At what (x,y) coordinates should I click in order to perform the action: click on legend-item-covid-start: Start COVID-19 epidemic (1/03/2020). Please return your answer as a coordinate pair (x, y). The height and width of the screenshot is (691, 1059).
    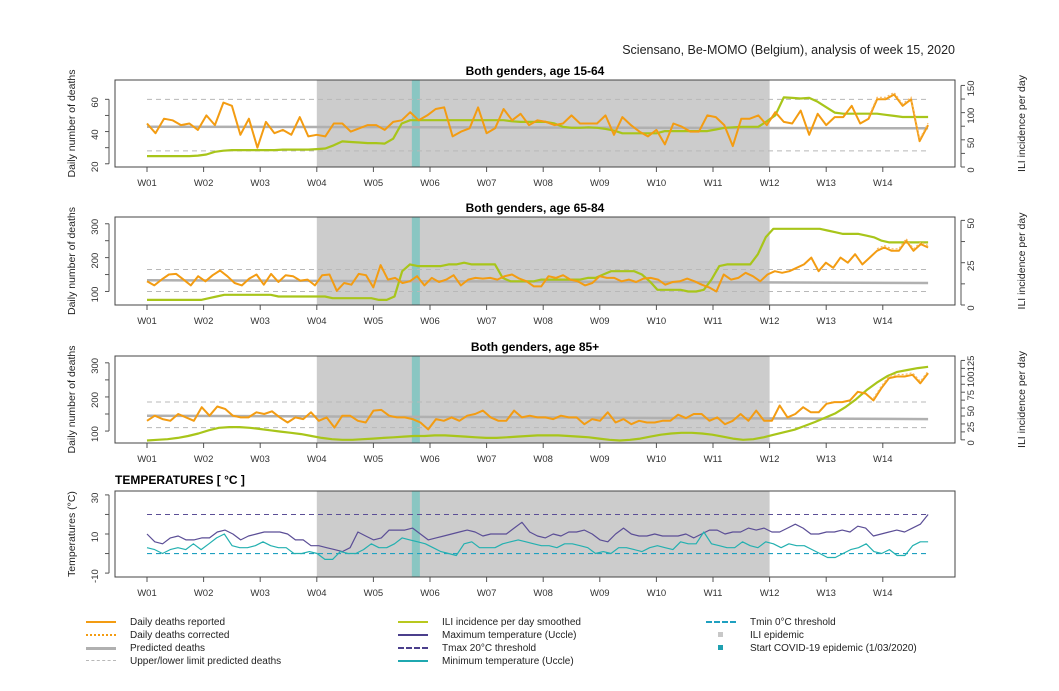
    Looking at the image, I should click on (811, 648).